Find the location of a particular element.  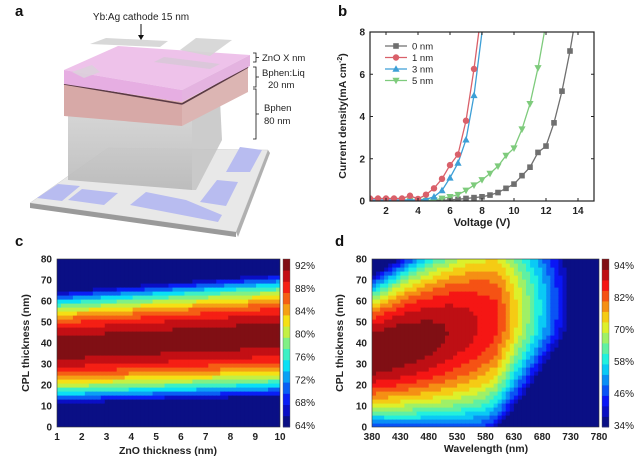

heatmap-d-colorbar-swatch is located at coordinates (605, 317).